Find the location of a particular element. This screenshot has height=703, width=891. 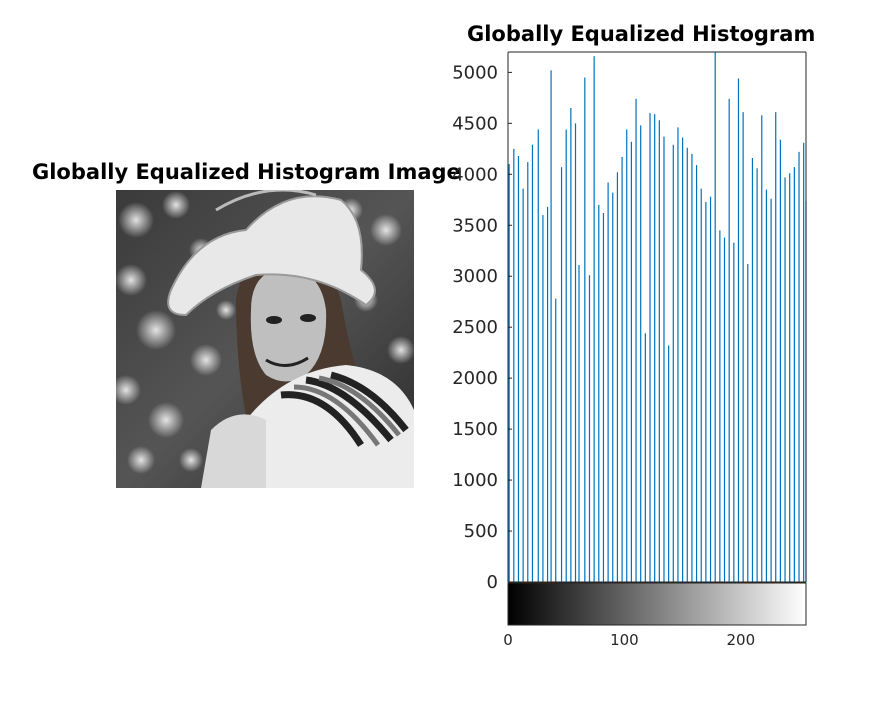

x-tick-label: 0 is located at coordinates (508, 640).